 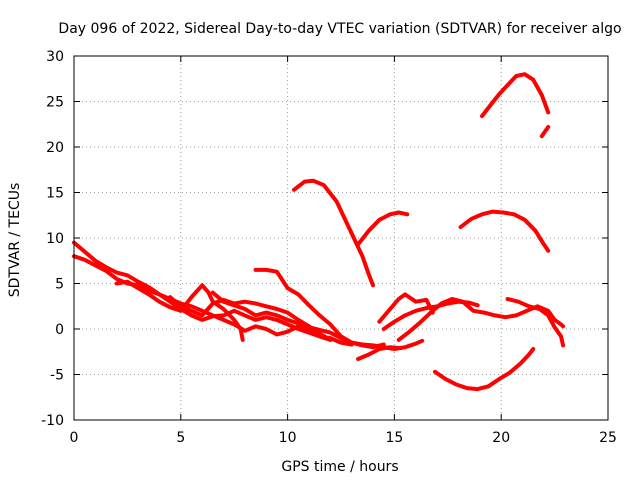 What do you see at coordinates (55, 148) in the screenshot?
I see `y-tick-label: 20` at bounding box center [55, 148].